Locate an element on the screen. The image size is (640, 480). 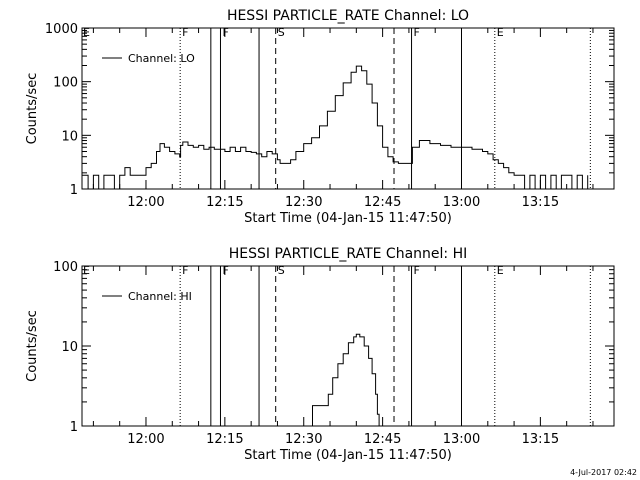
legend-label: Channel: LO is located at coordinates (161, 58).